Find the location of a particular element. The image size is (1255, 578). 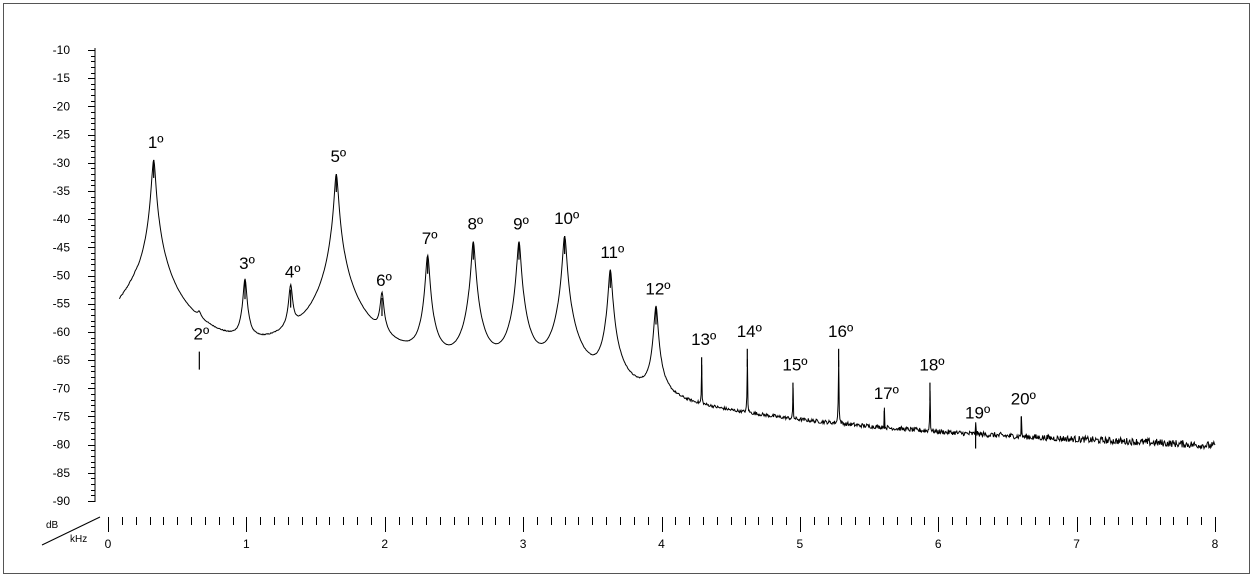

y-tick-label: -50 is located at coordinates (62, 276).